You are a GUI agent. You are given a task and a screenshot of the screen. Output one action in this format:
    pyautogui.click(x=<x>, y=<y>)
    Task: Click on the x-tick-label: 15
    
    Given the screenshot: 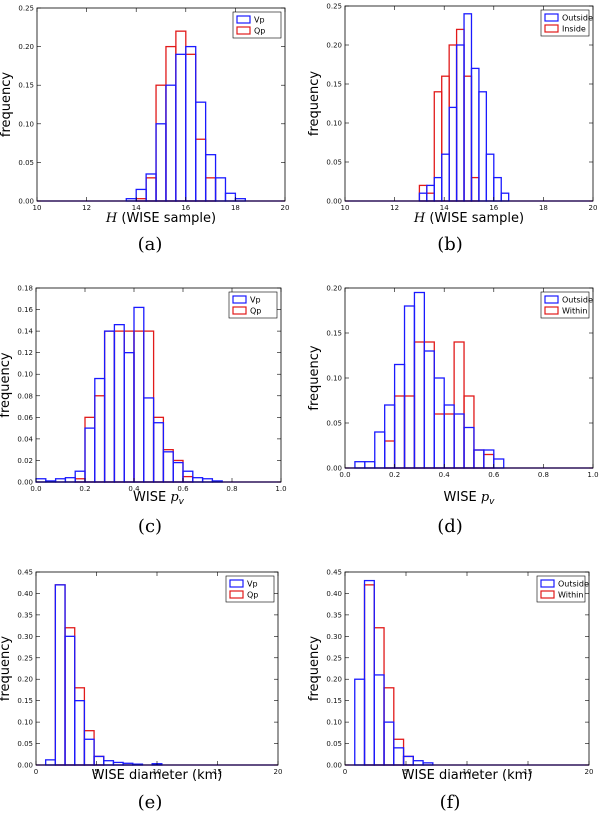 What is the action you would take?
    pyautogui.click(x=528, y=772)
    